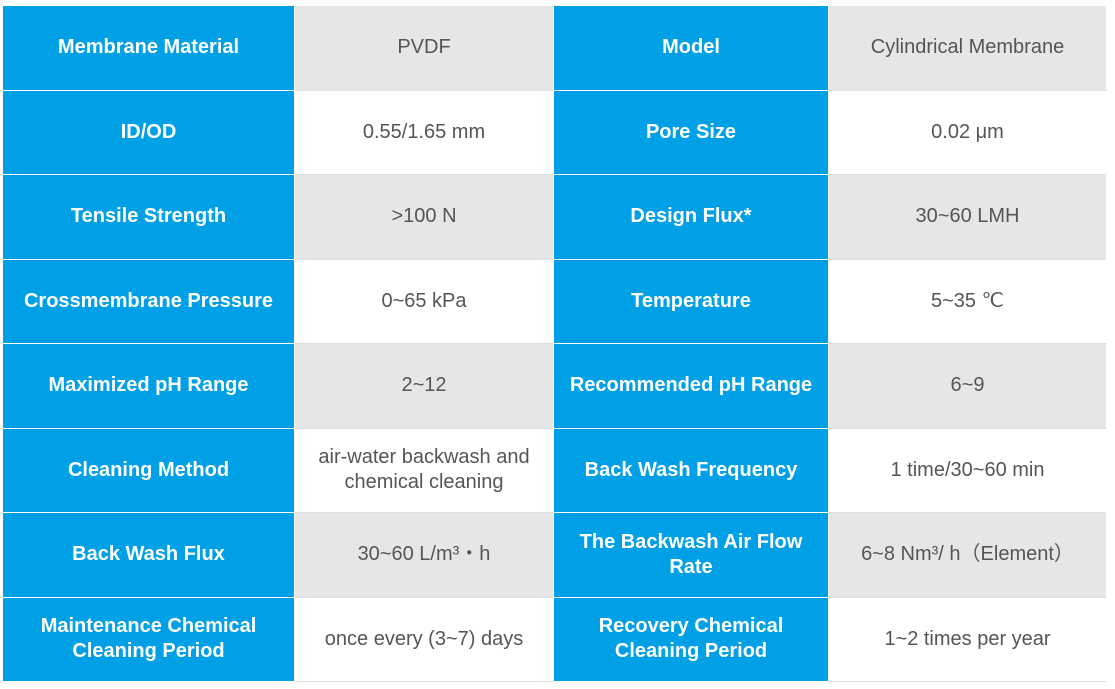  What do you see at coordinates (691, 132) in the screenshot?
I see `spec-label: Pore Size` at bounding box center [691, 132].